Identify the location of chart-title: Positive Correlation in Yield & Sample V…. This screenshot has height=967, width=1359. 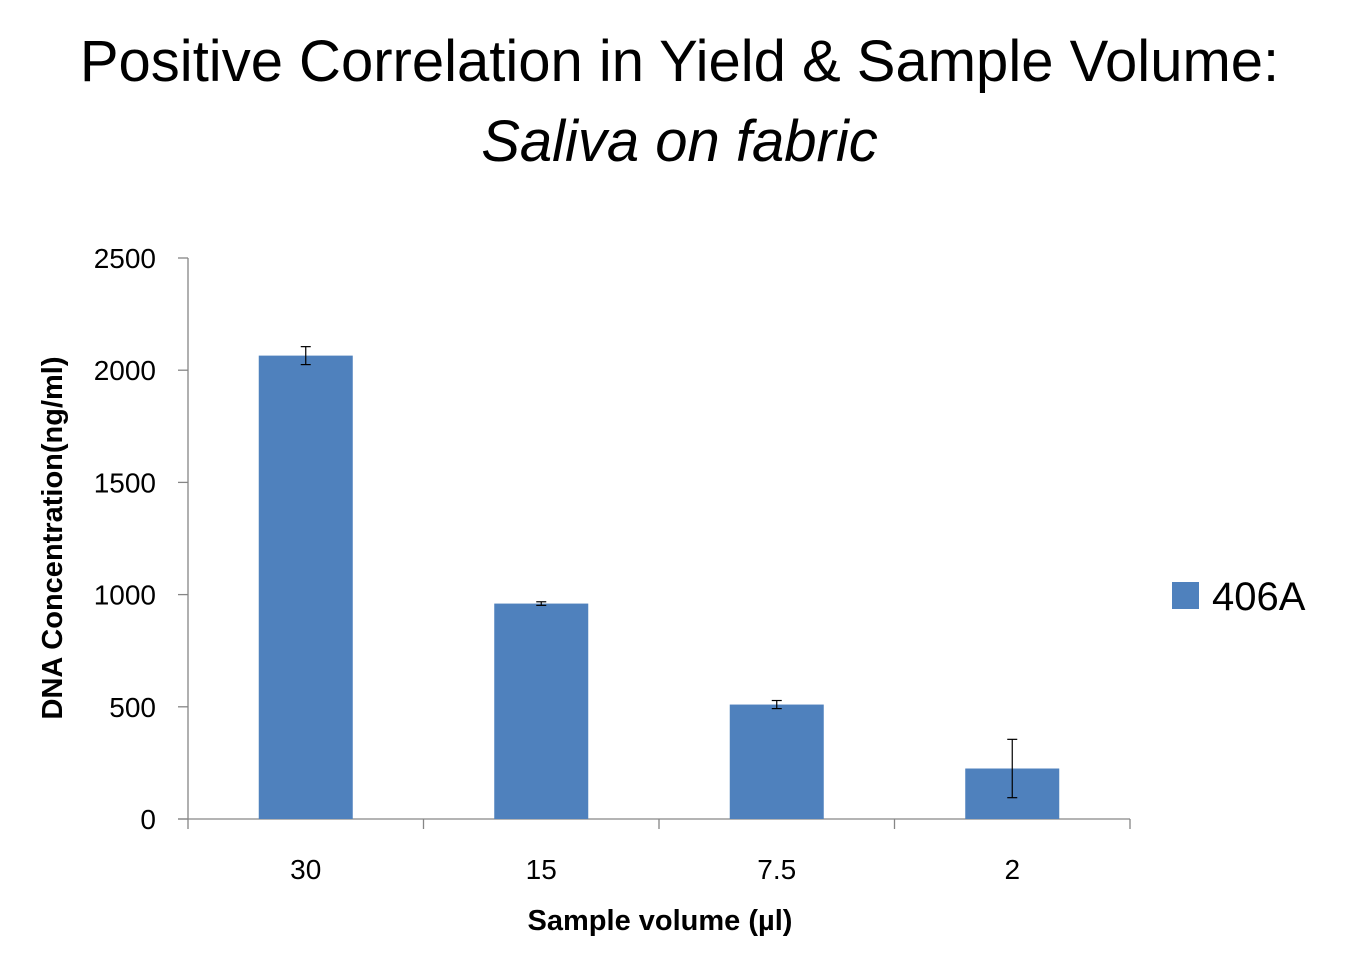
(679, 61).